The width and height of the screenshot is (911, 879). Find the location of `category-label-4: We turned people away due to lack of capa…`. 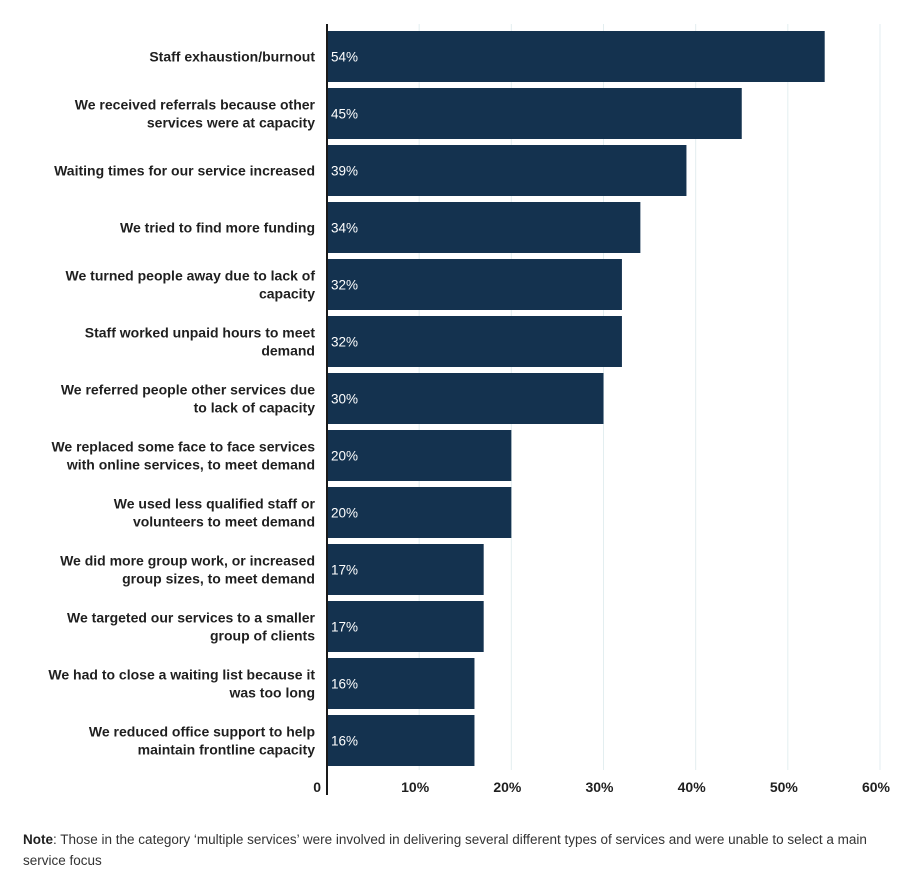

category-label-4: We turned people away due to lack of capa… is located at coordinates (191, 285).